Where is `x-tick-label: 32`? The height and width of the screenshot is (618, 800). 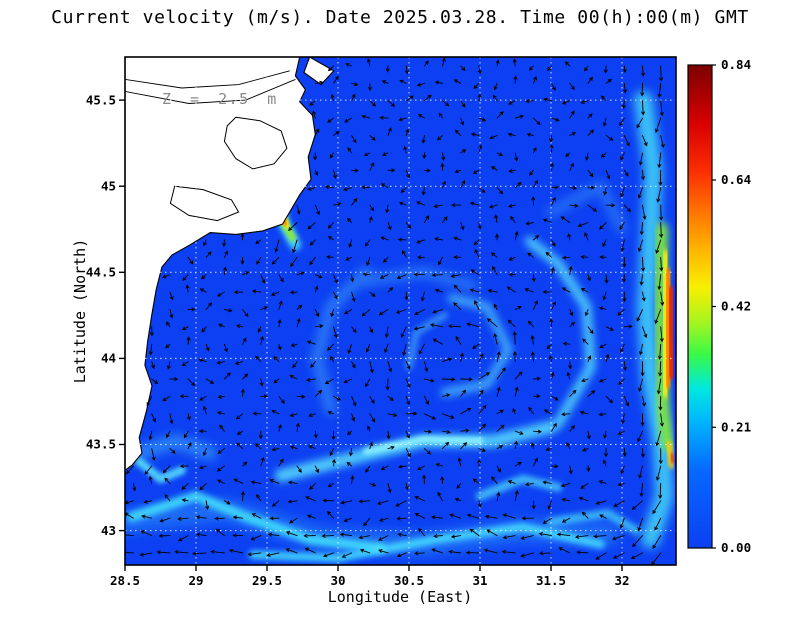
x-tick-label: 32 is located at coordinates (621, 580).